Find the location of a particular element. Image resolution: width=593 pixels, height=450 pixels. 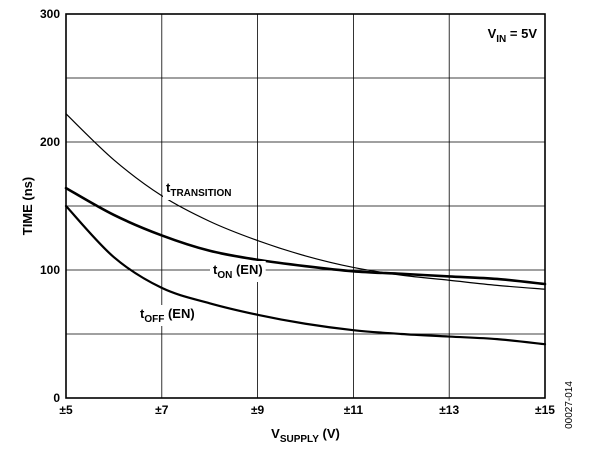

x-tick-label: ±13 is located at coordinates (449, 410).